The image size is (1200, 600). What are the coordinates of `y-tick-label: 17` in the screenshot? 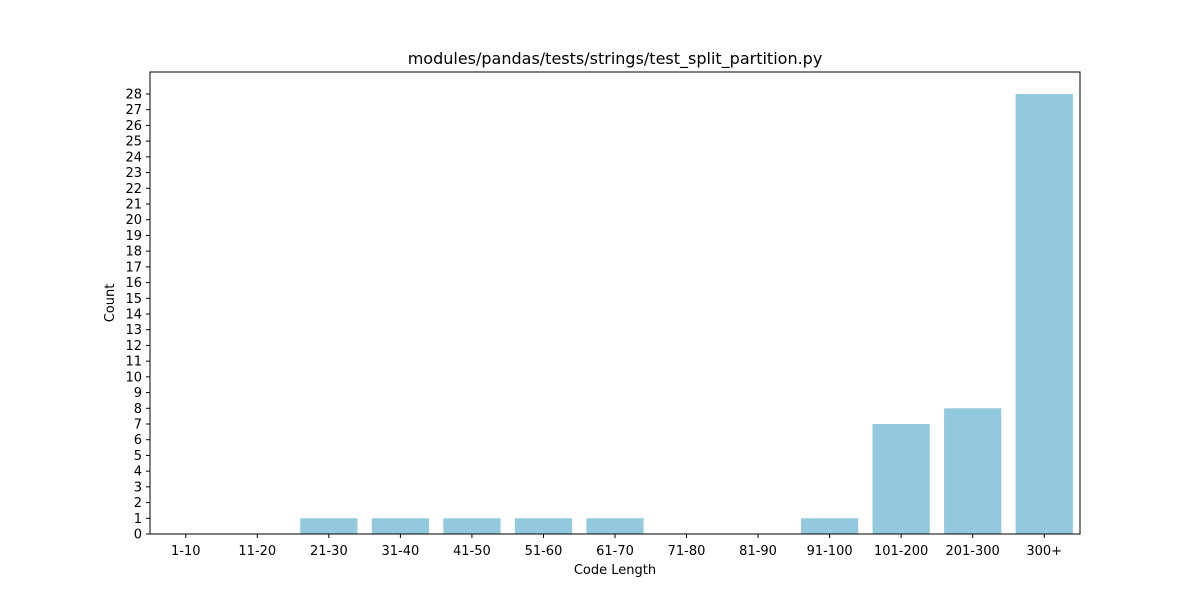 It's located at (133, 267).